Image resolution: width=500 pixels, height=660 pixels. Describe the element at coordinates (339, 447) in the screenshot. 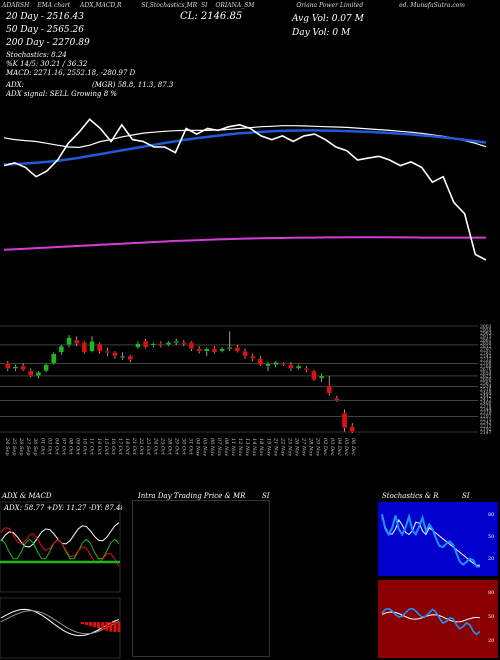

I see `date-label: 04 Dec` at that location.